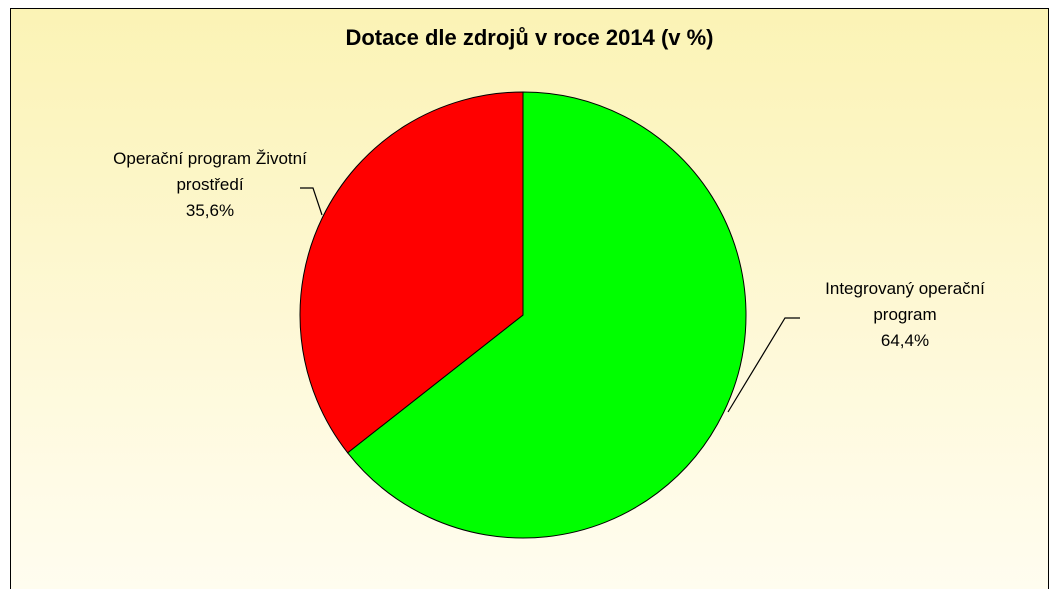  I want to click on chart-title: Dotace dle zdrojů v roce 2014 (v %), so click(529, 37).